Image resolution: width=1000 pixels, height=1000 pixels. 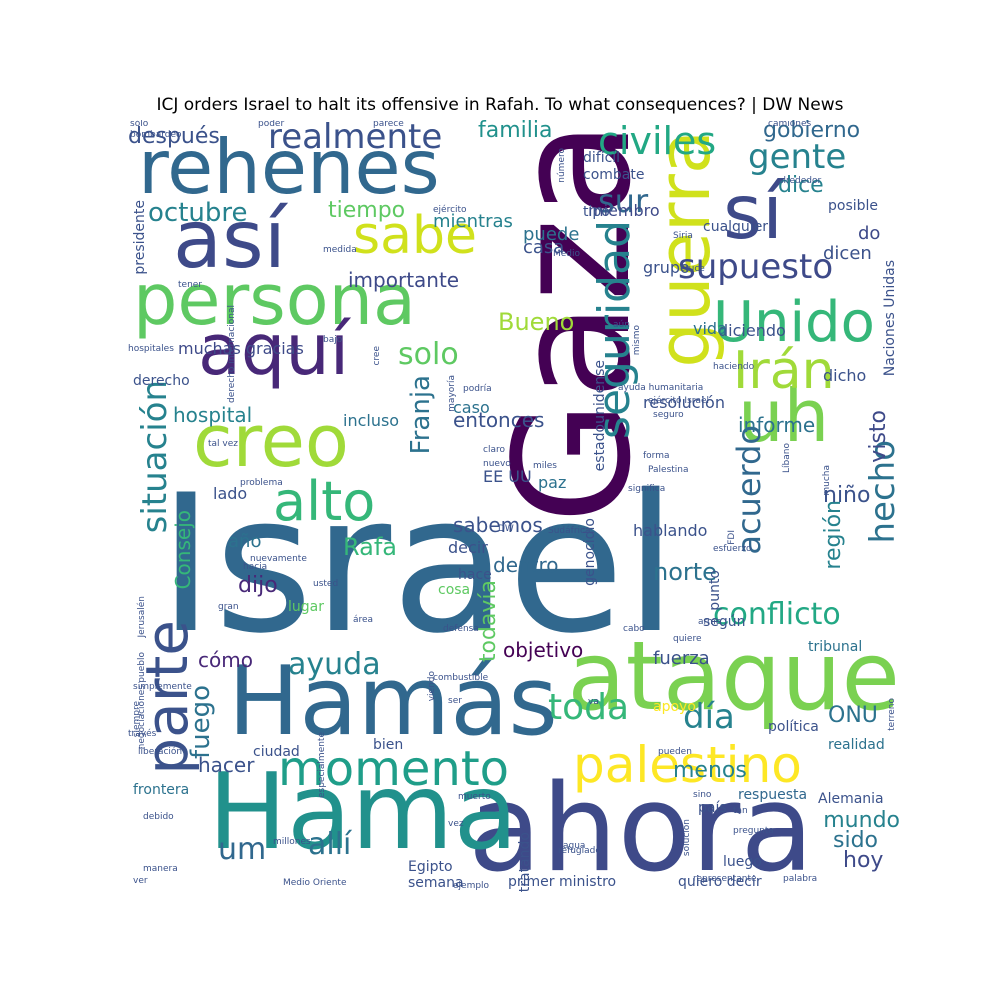 I want to click on word-decir: decir, so click(x=468, y=547).